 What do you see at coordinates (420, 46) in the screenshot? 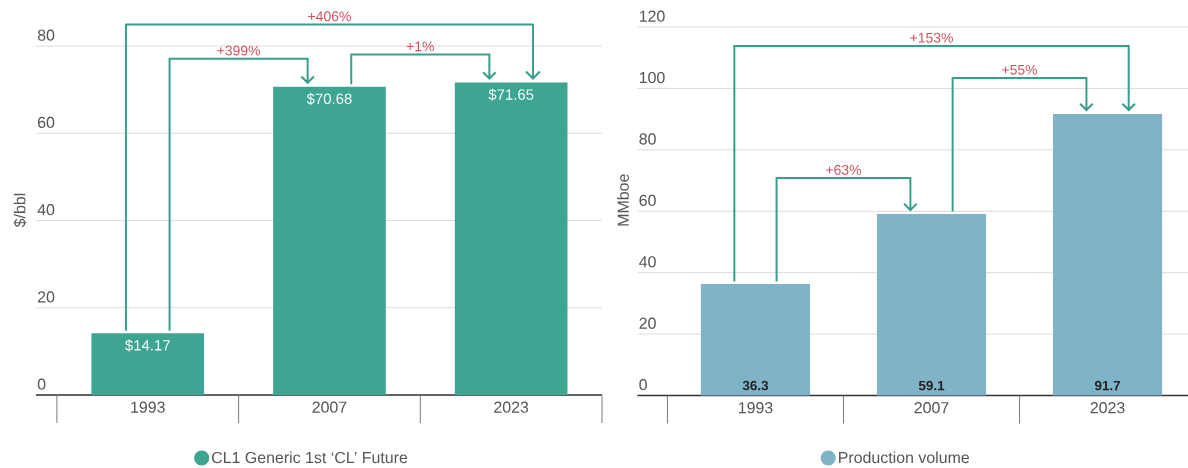
I see `annotation: +1%` at bounding box center [420, 46].